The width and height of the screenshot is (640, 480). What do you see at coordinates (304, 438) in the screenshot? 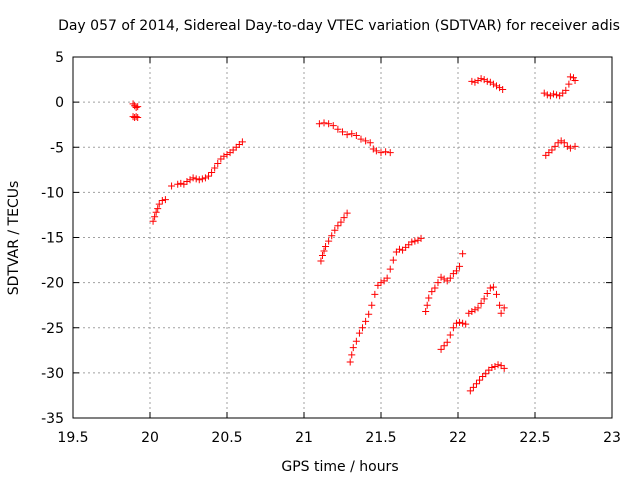
I see `x-tick-label: 21` at bounding box center [304, 438].